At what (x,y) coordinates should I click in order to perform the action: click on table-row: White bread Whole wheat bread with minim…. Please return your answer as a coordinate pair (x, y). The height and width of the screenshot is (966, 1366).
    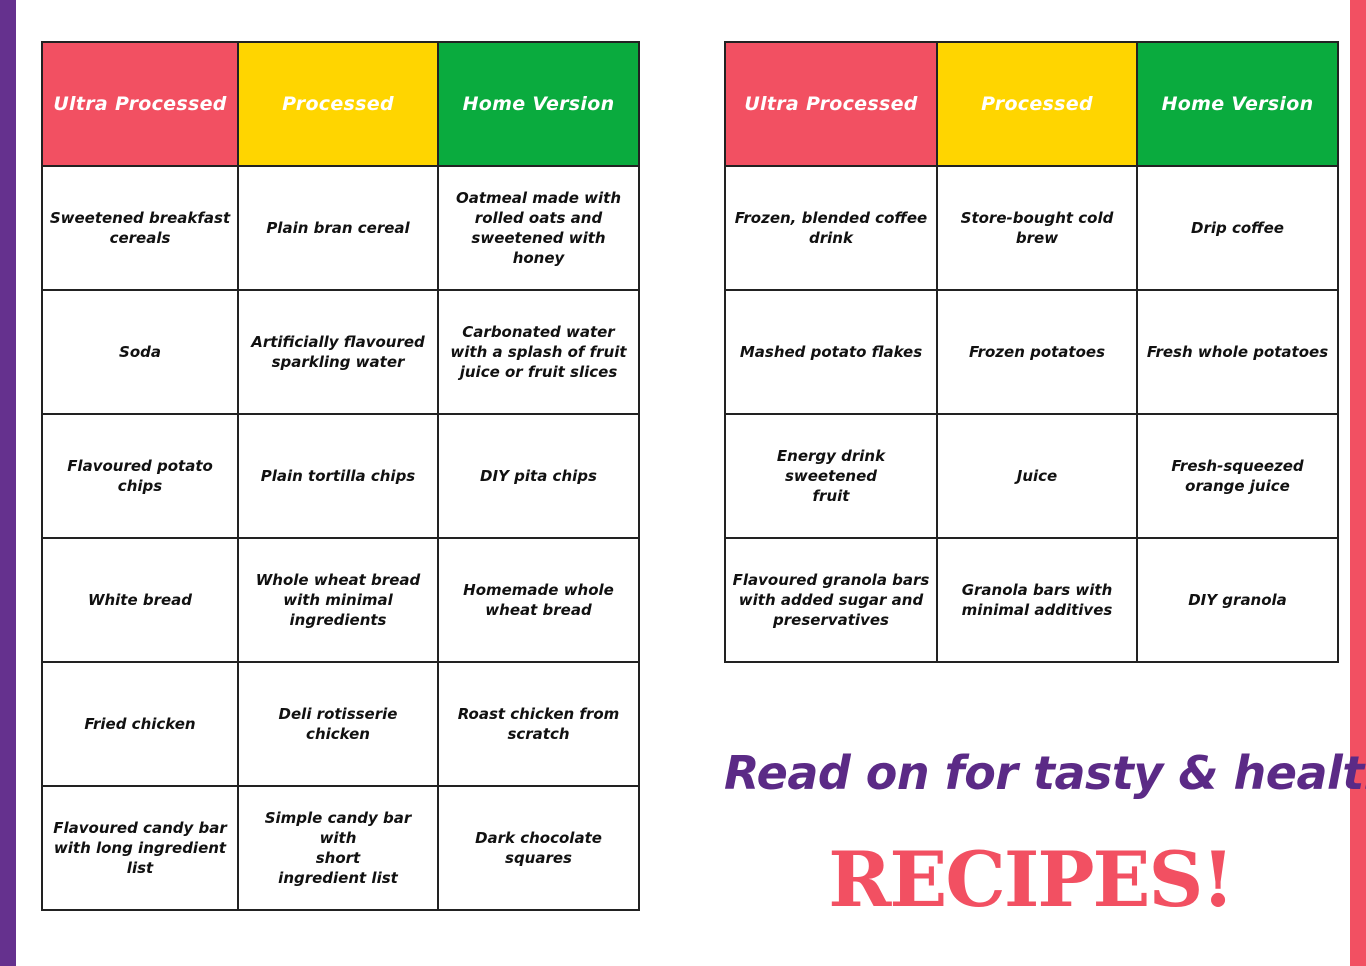
    Looking at the image, I should click on (340, 600).